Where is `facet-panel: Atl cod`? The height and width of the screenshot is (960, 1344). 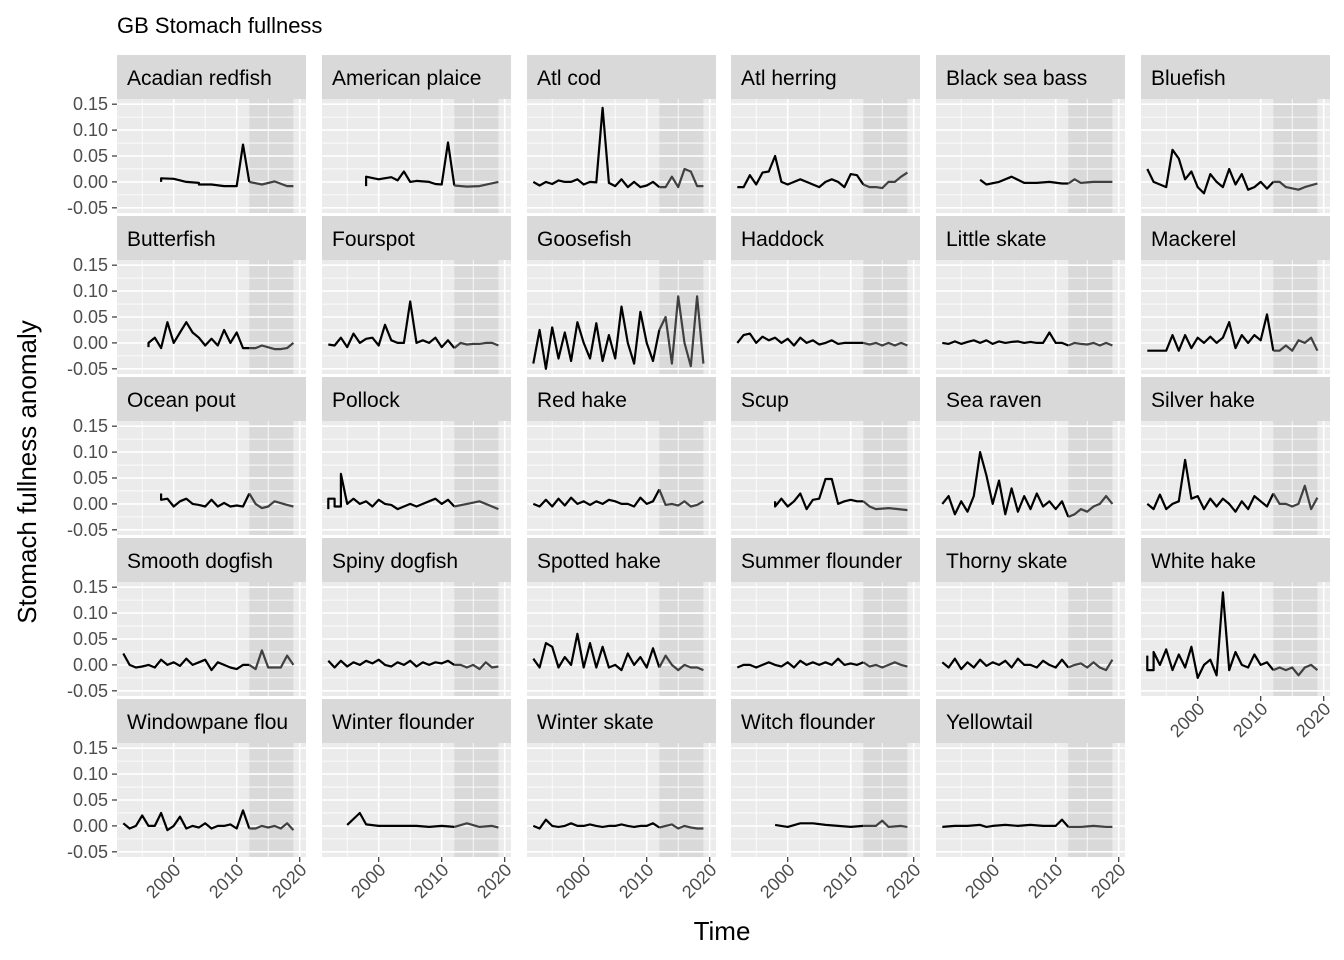 facet-panel: Atl cod is located at coordinates (621, 134).